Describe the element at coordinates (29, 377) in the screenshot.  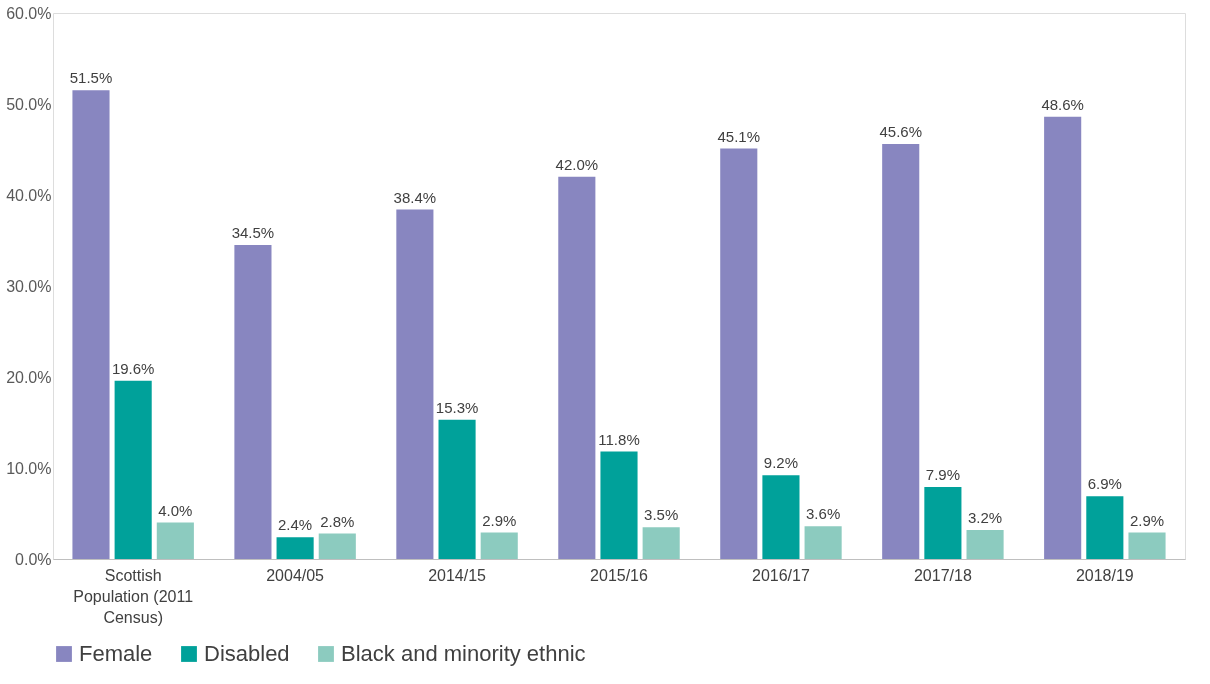
I see `y-tick-label: 20.0%` at that location.